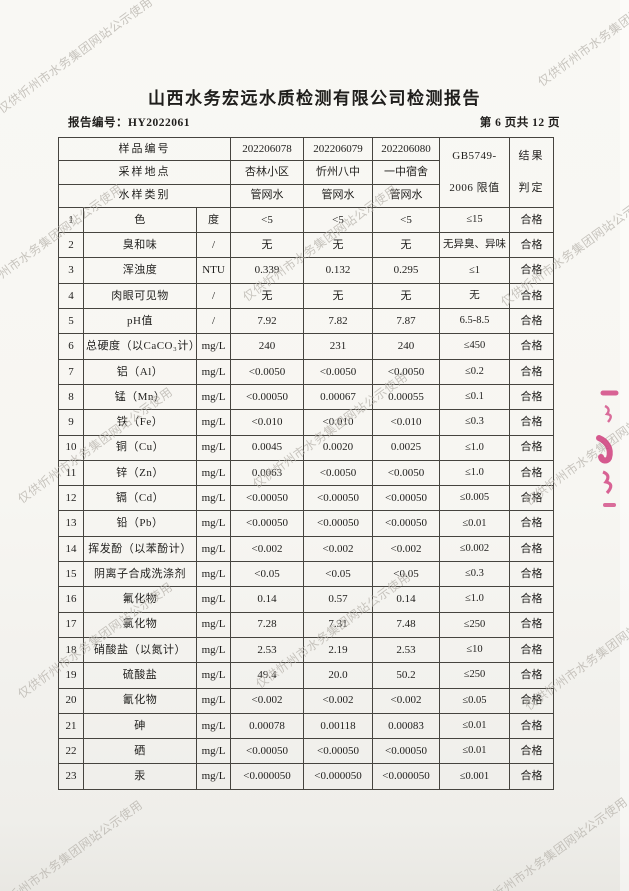  What do you see at coordinates (144, 172) in the screenshot?
I see `location-label: 采样地点` at bounding box center [144, 172].